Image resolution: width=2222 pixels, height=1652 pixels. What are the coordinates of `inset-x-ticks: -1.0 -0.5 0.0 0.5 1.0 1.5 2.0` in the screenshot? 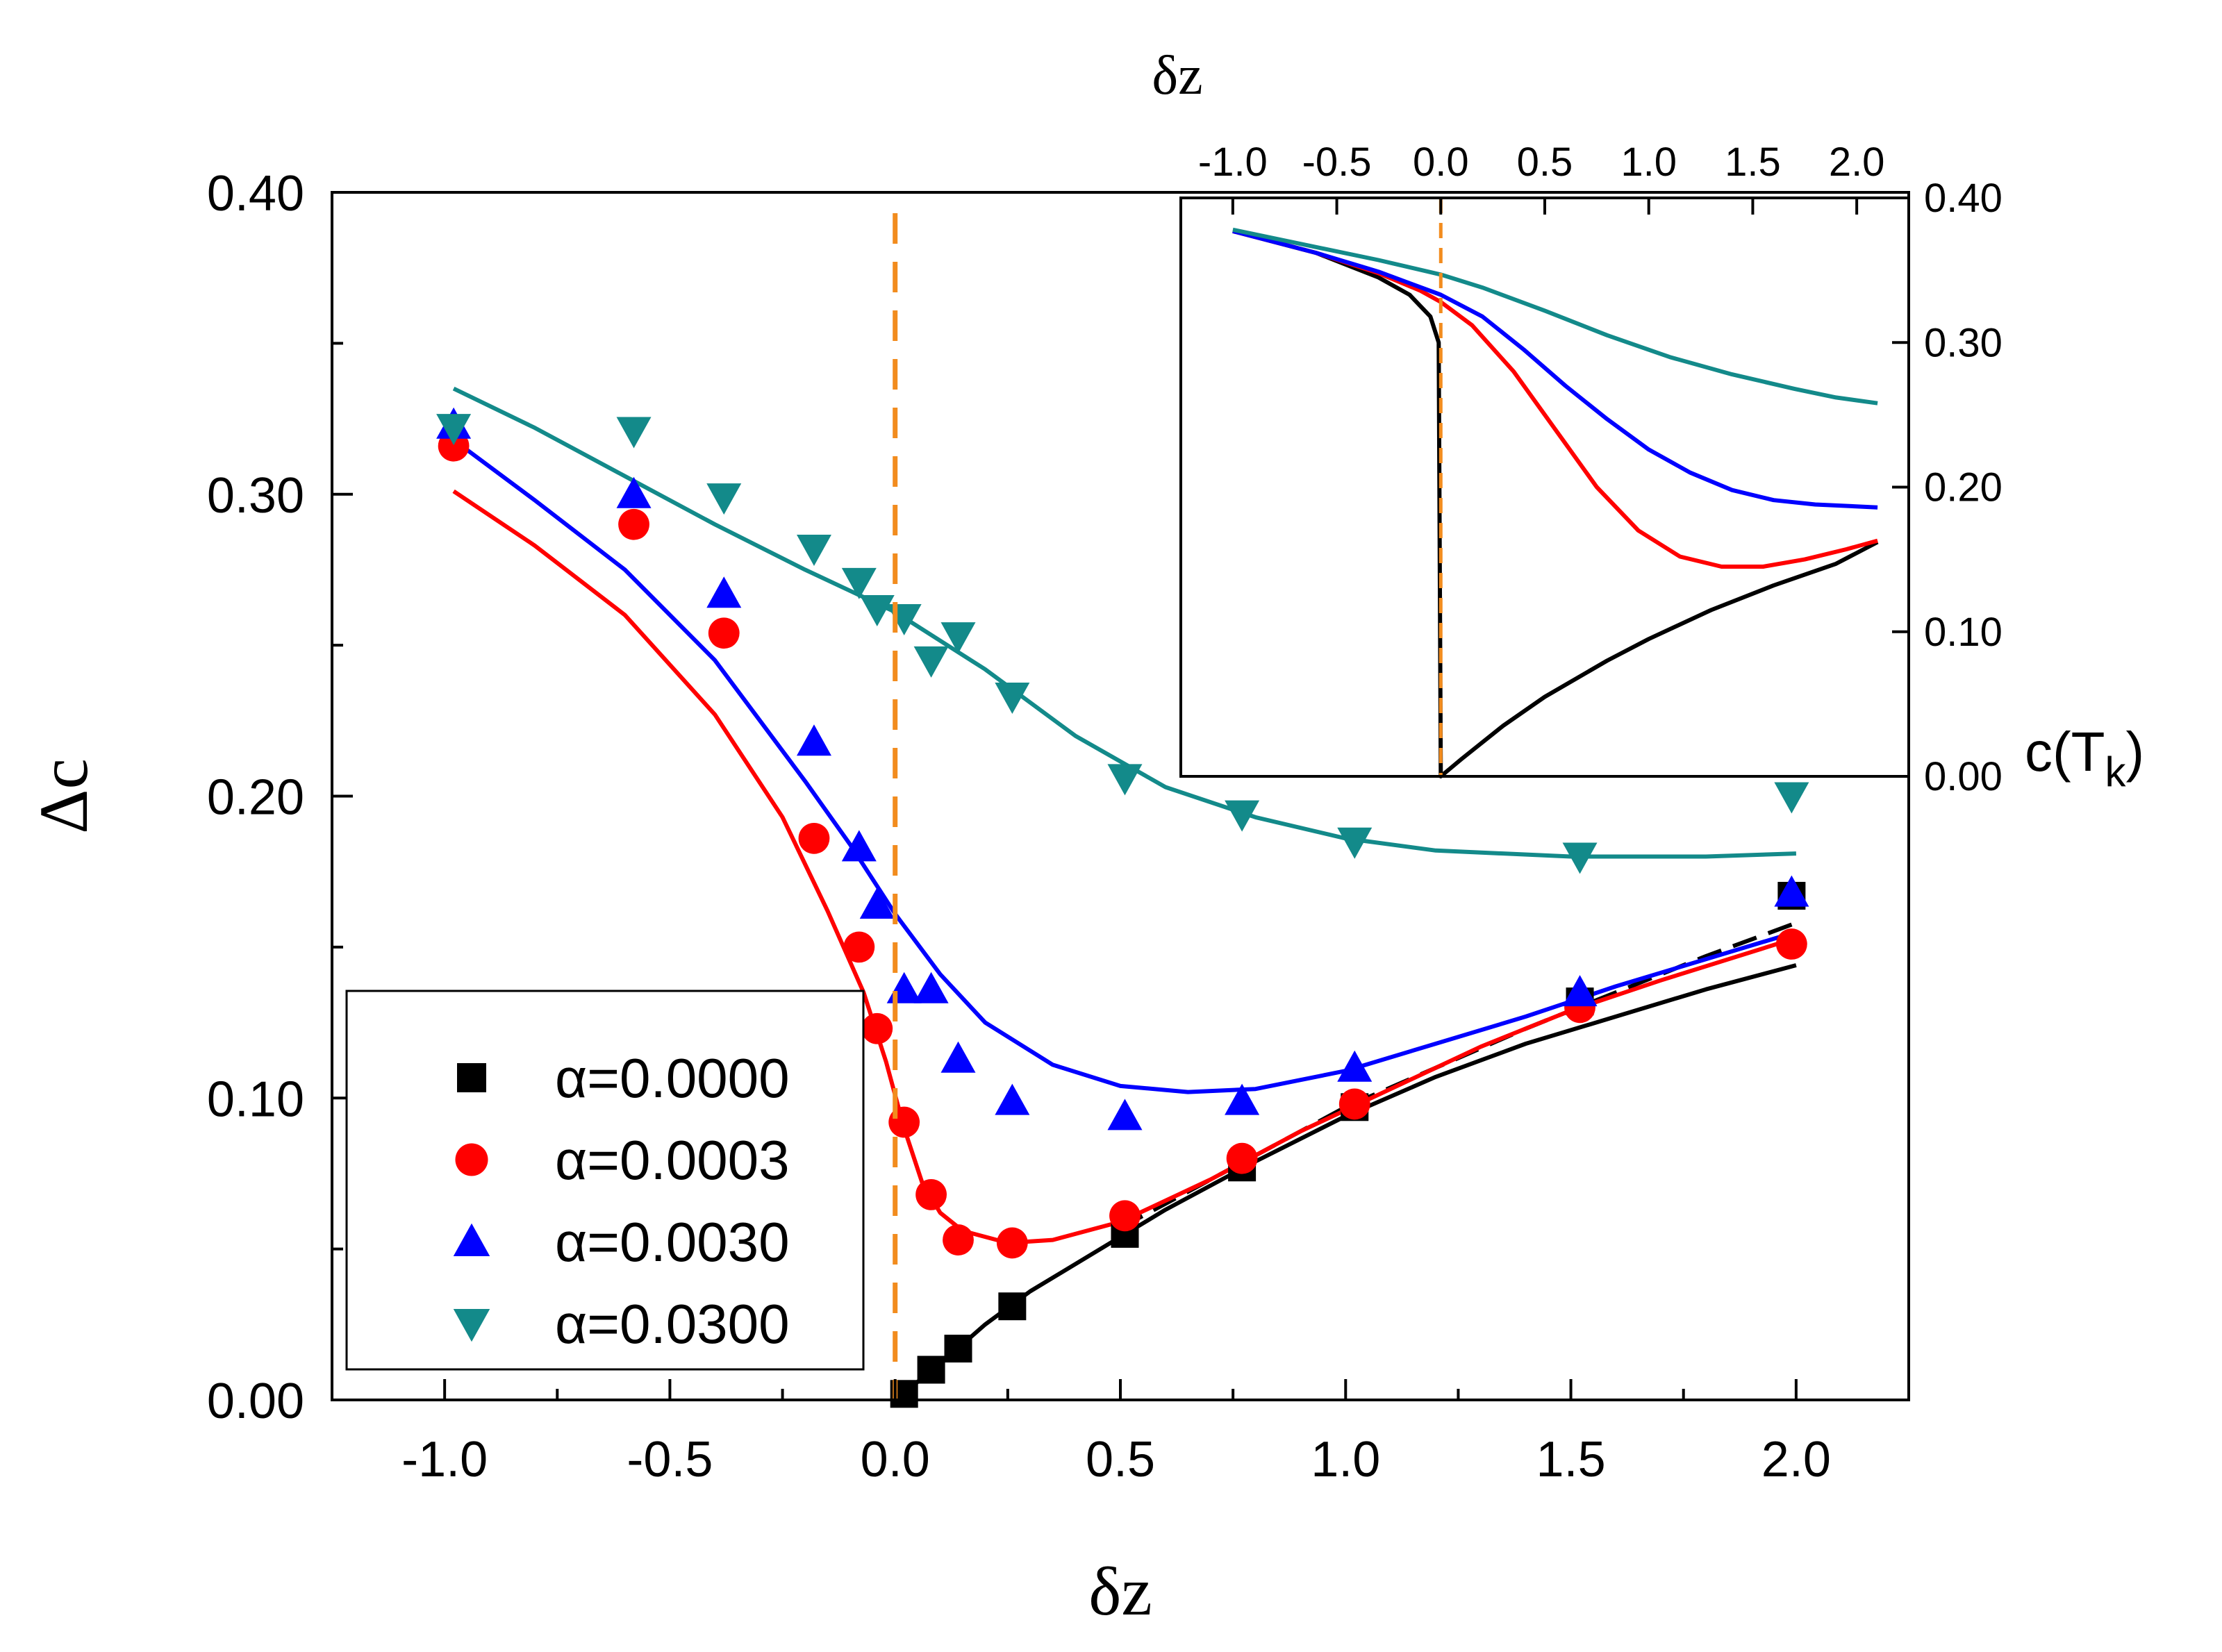 It's located at (1541, 177).